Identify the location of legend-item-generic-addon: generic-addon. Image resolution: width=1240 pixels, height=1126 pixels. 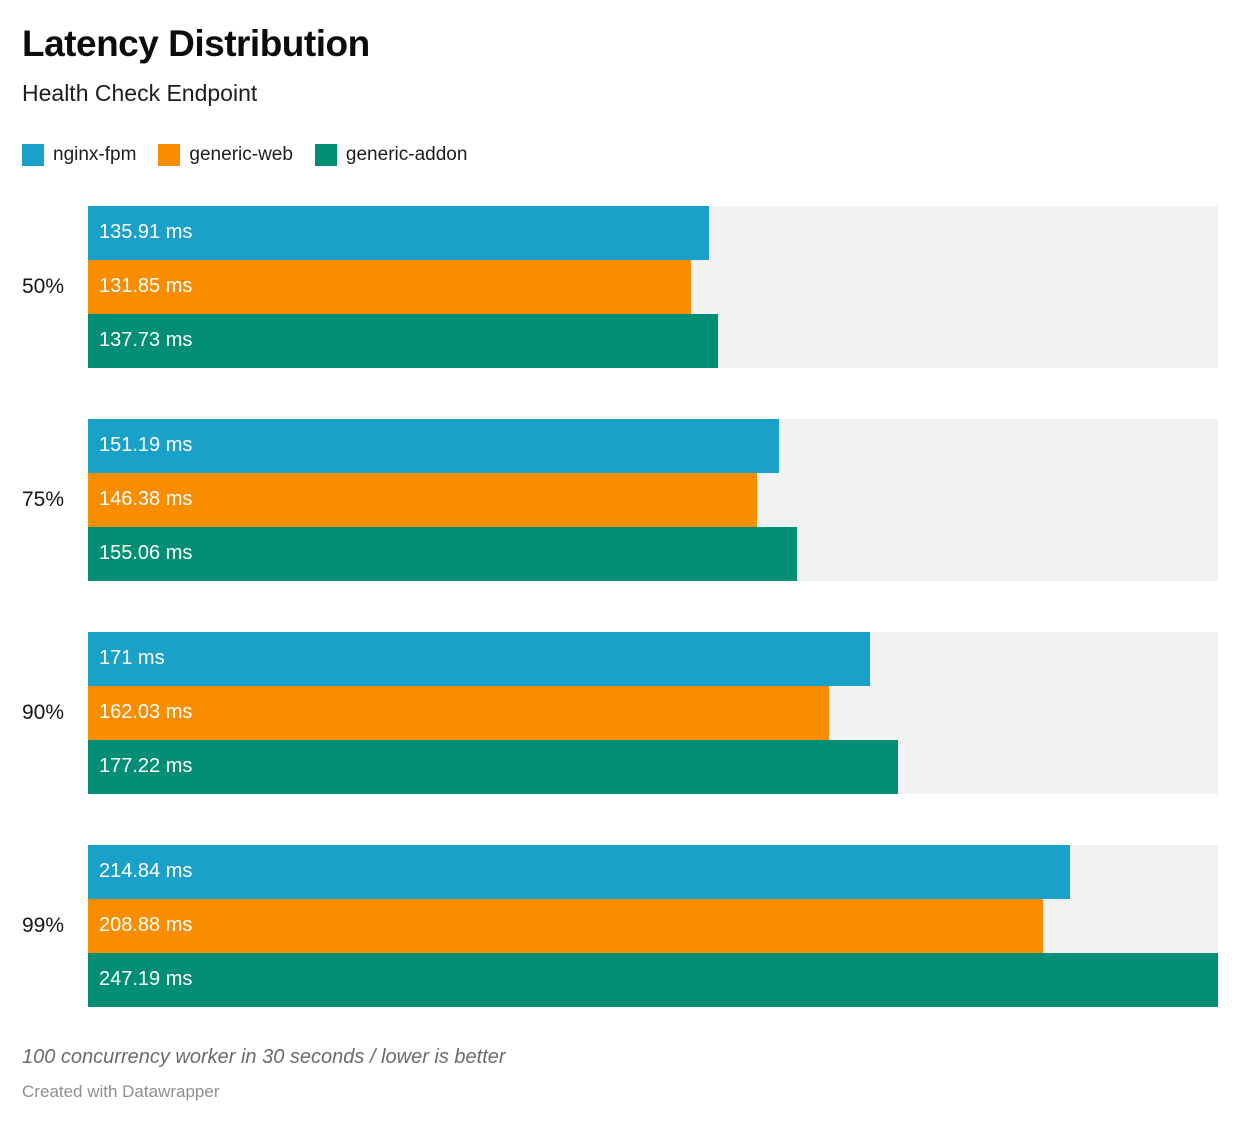
(391, 154).